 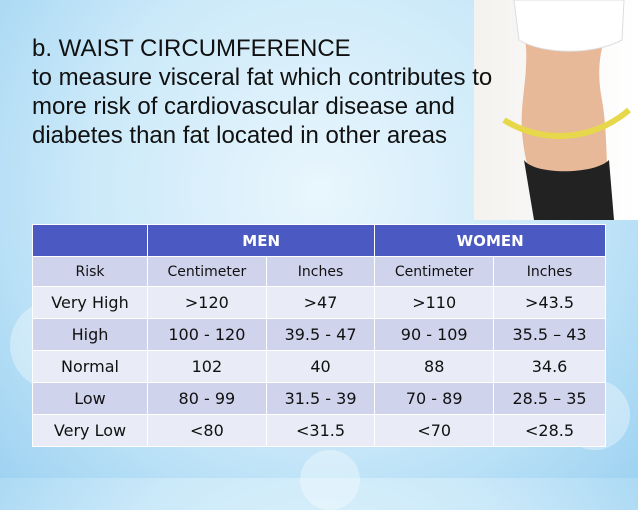 I want to click on column-header: Risk, so click(x=90, y=271).